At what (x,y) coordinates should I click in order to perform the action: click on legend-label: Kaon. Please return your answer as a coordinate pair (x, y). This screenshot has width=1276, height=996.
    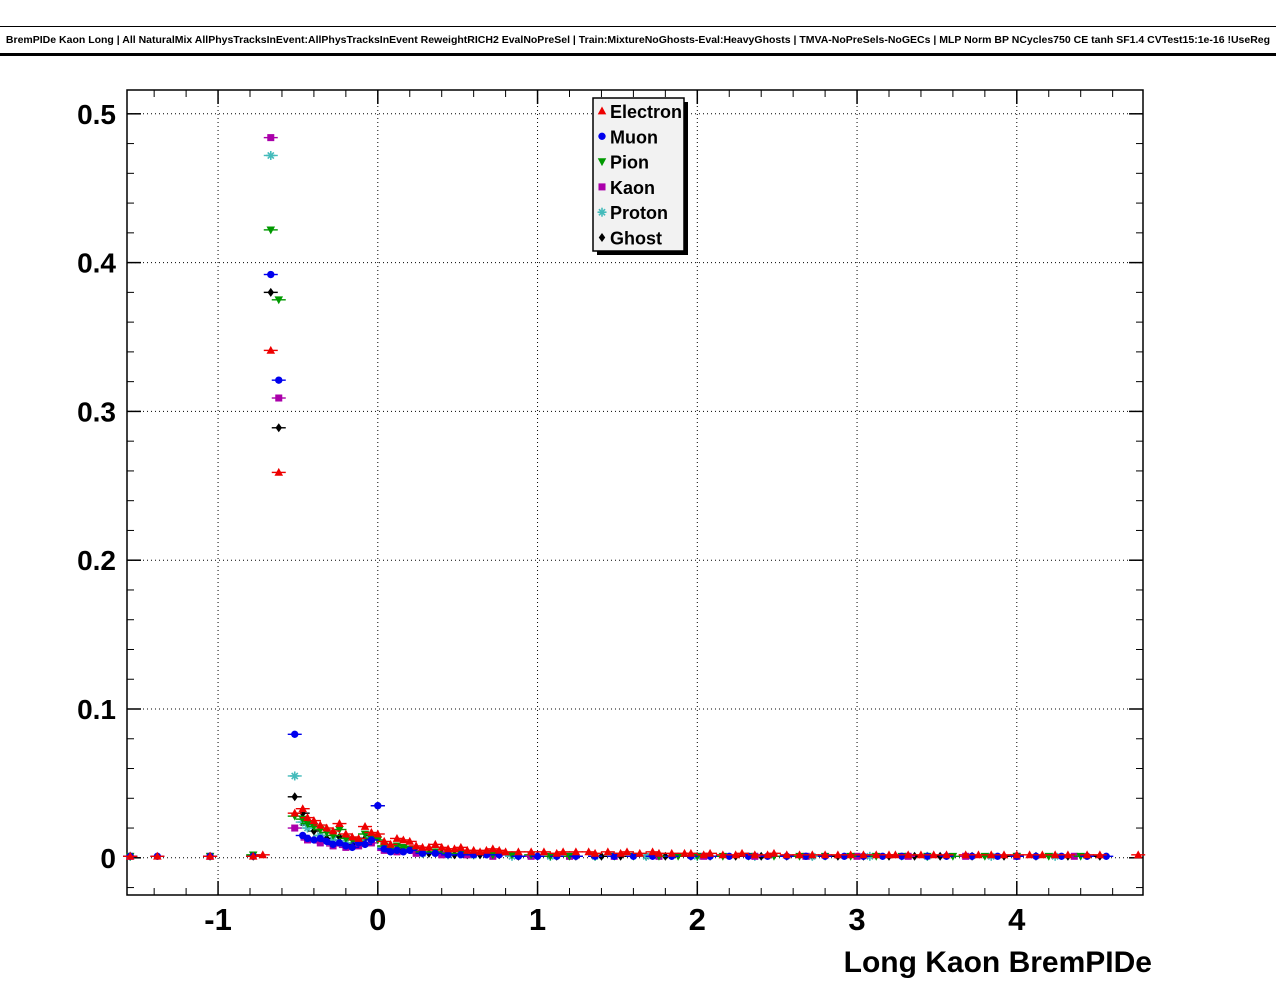
    Looking at the image, I should click on (632, 188).